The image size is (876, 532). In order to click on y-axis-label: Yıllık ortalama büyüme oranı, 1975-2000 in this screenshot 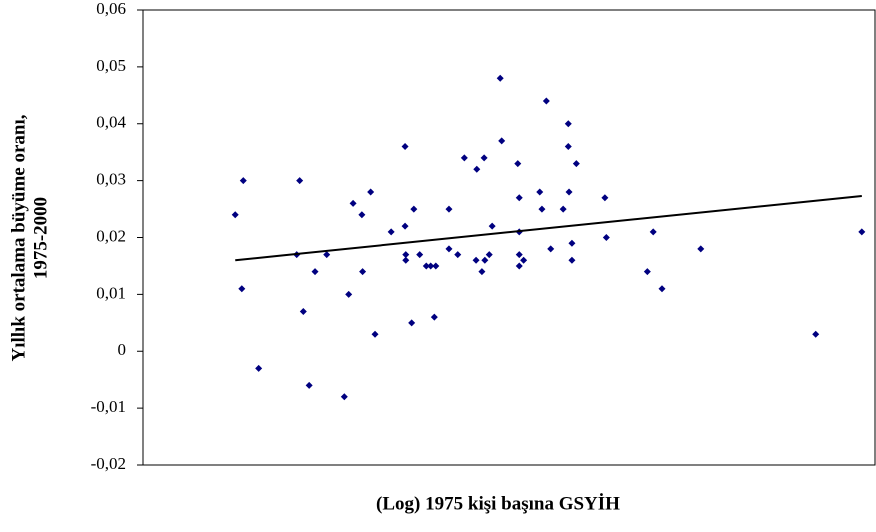, I will do `click(29, 237)`.